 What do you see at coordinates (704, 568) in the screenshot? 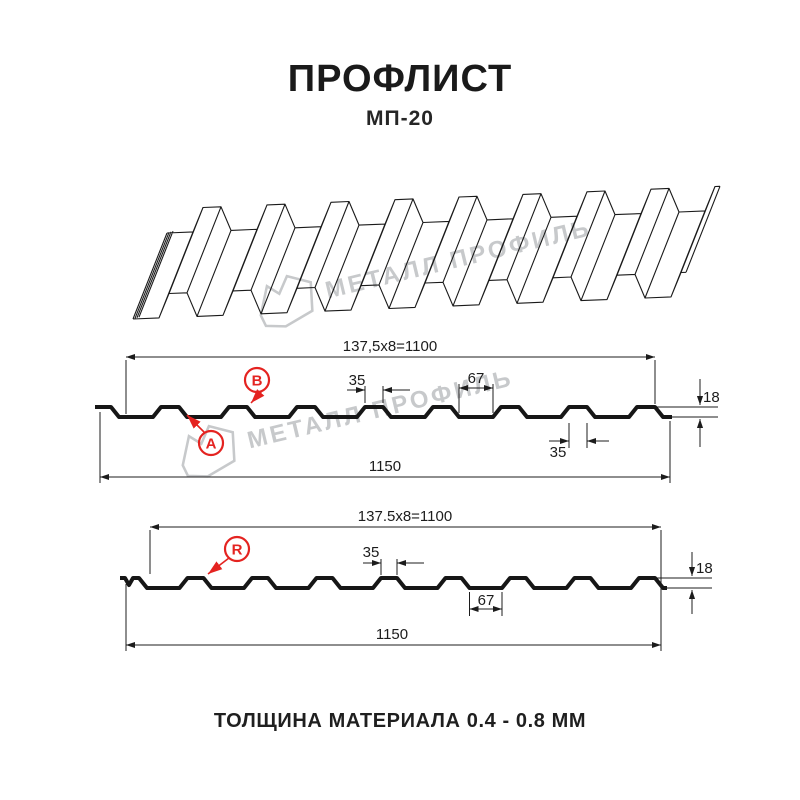
I see `dim-18-label-bottom: 18` at bounding box center [704, 568].